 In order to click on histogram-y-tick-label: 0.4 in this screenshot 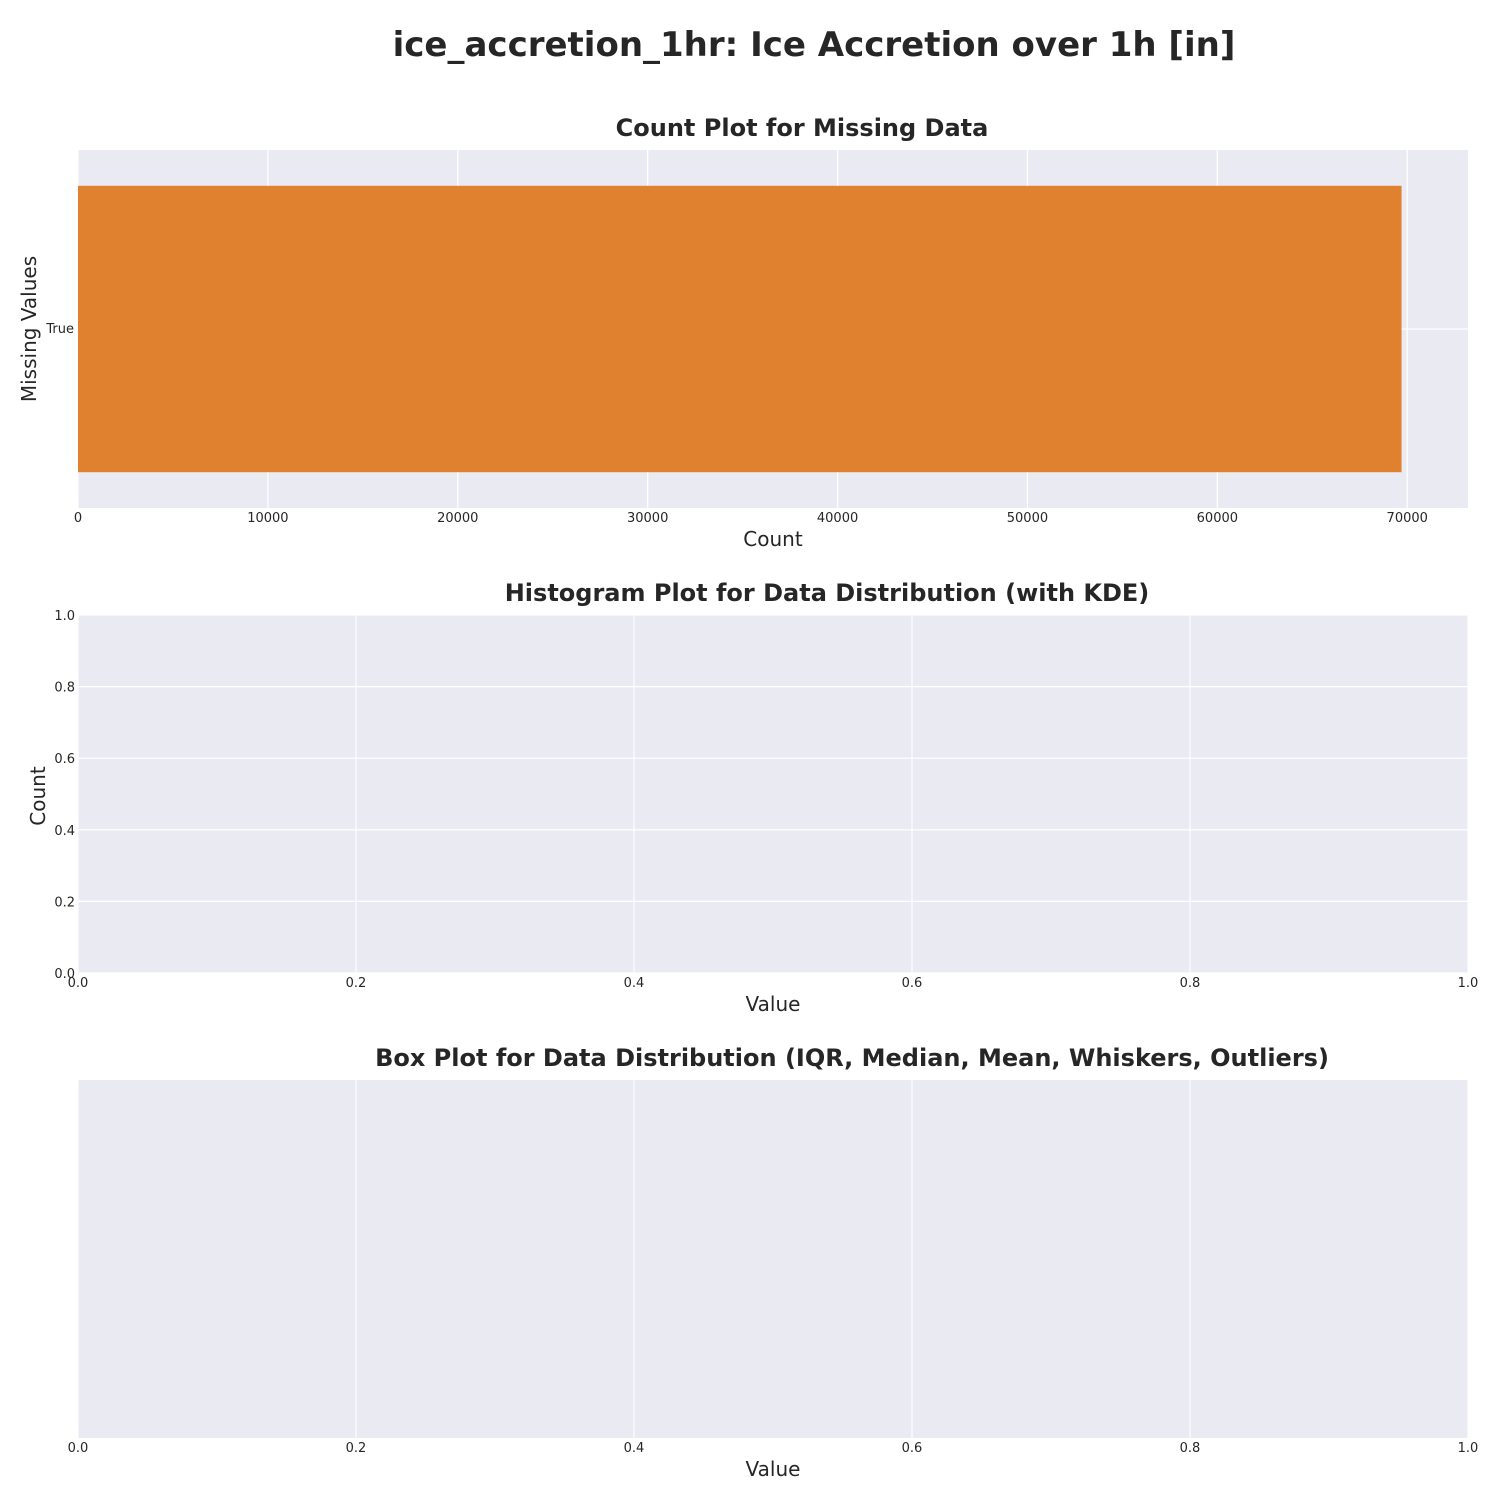, I will do `click(64, 831)`.